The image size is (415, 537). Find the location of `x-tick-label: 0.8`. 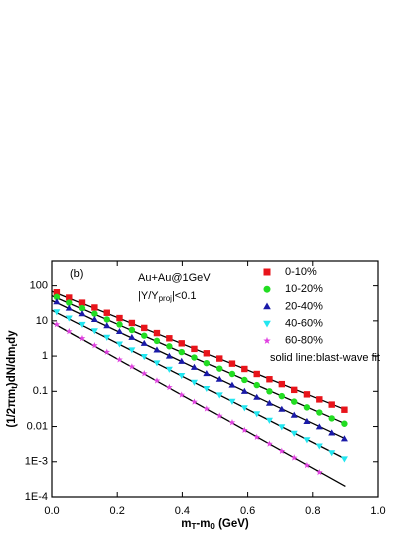

x-tick-label: 0.8 is located at coordinates (312, 511).